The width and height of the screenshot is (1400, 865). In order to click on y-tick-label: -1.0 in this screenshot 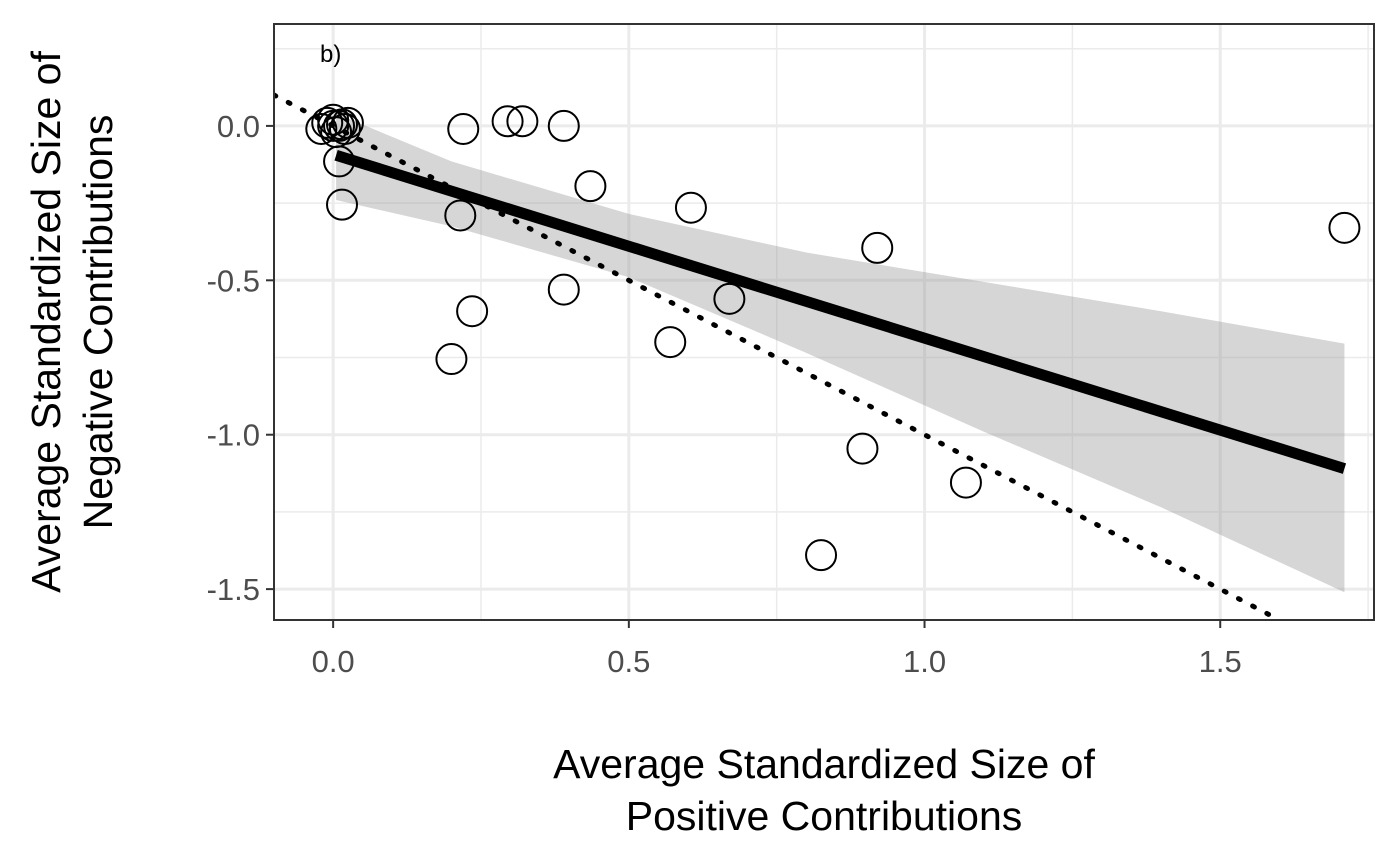, I will do `click(233, 435)`.